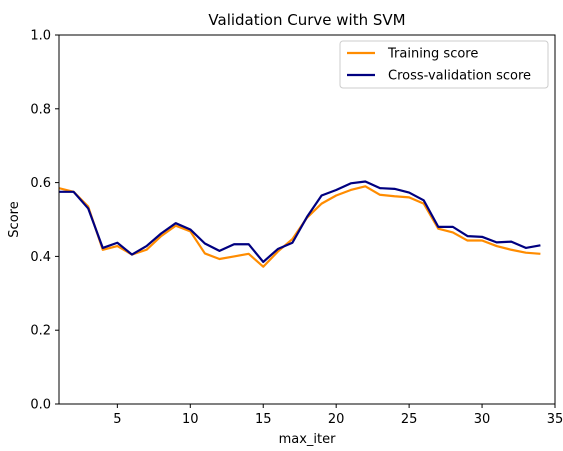 The width and height of the screenshot is (563, 451). What do you see at coordinates (306, 20) in the screenshot?
I see `chart-title: Validation Curve with SVM` at bounding box center [306, 20].